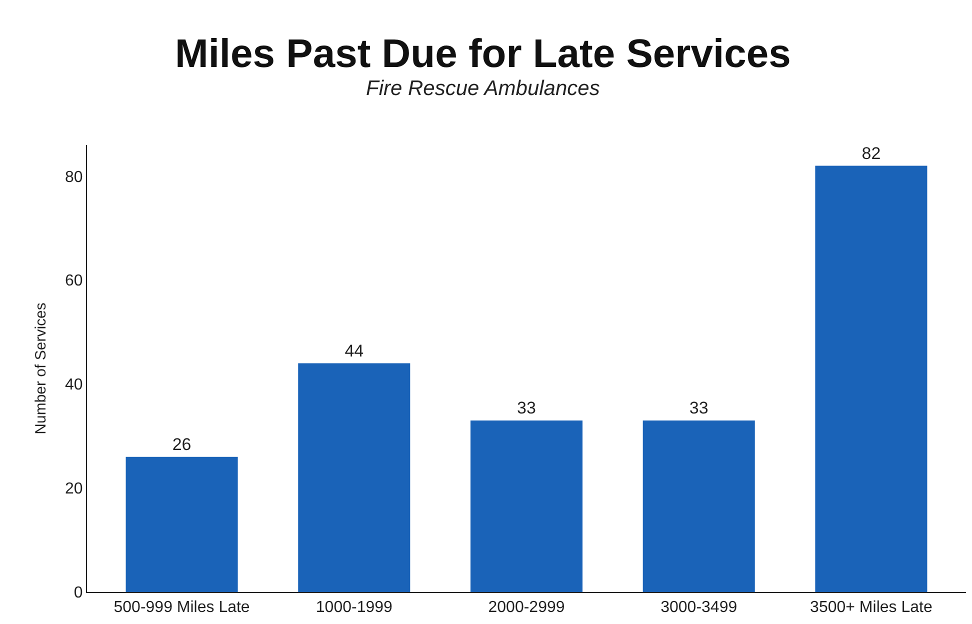 The image size is (972, 624). Describe the element at coordinates (699, 607) in the screenshot. I see `x-tick-label: 3000-3499` at that location.